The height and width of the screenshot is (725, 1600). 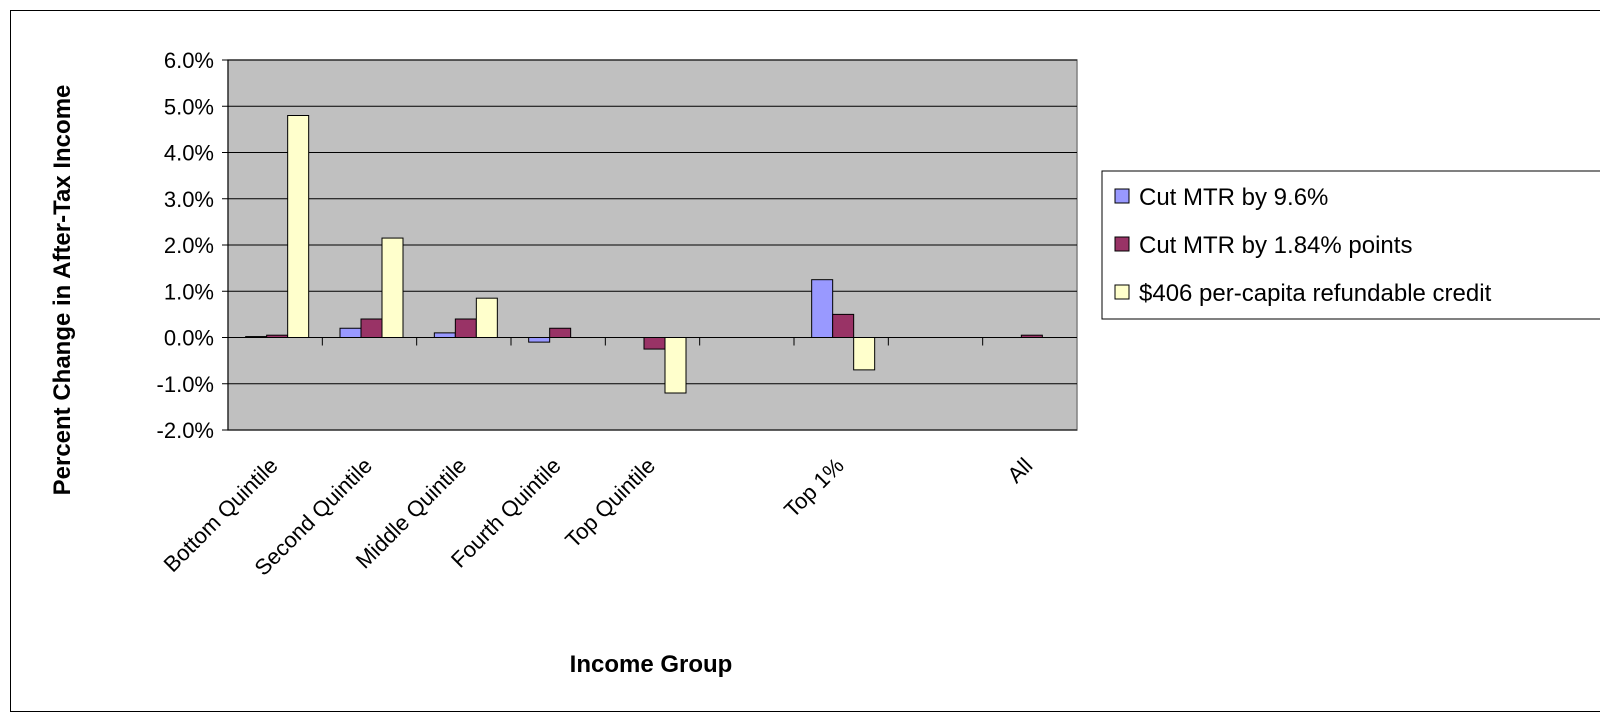 What do you see at coordinates (62, 290) in the screenshot?
I see `y-axis-title: Percent Change in After-Tax Income` at bounding box center [62, 290].